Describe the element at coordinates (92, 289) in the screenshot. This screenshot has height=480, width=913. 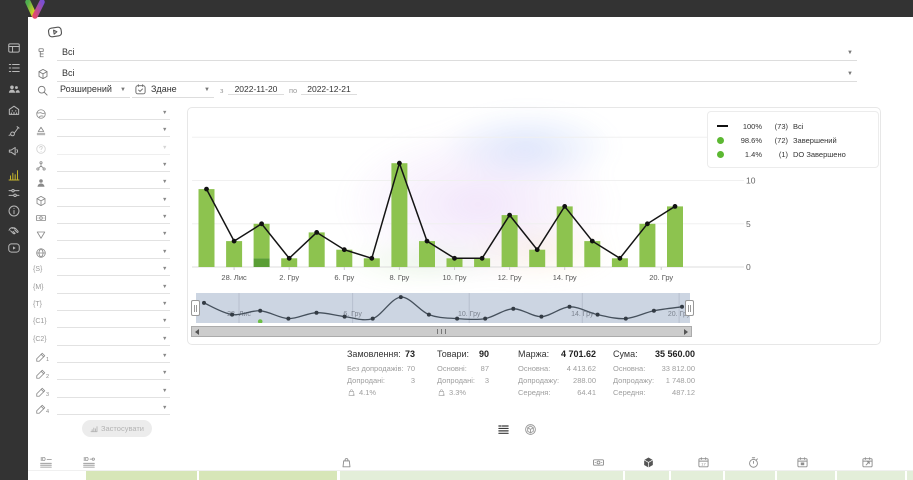
I see `filter-row-var-M: {M} ▼` at that location.